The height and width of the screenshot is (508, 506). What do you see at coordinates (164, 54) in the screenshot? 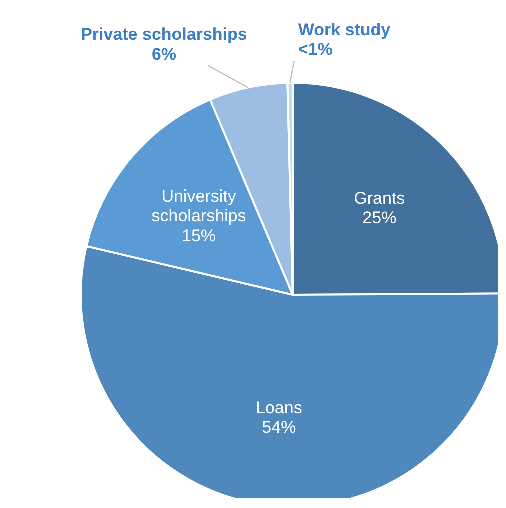
I see `data-label: 6%` at bounding box center [164, 54].